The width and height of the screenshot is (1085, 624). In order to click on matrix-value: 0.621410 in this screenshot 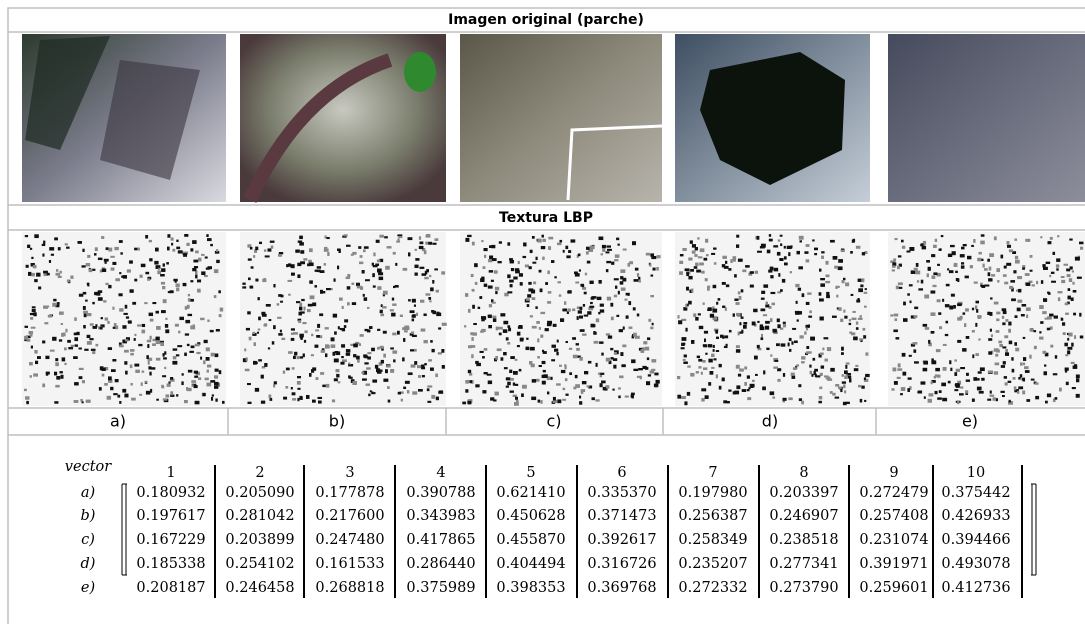, I will do `click(530, 493)`.